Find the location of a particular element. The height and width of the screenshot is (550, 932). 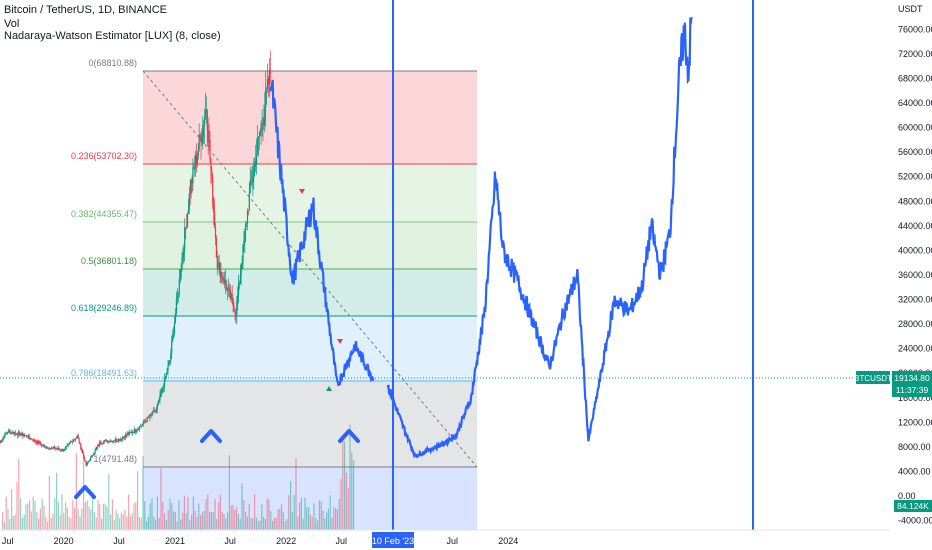

y-tick-label: 60000.00 is located at coordinates (915, 128).